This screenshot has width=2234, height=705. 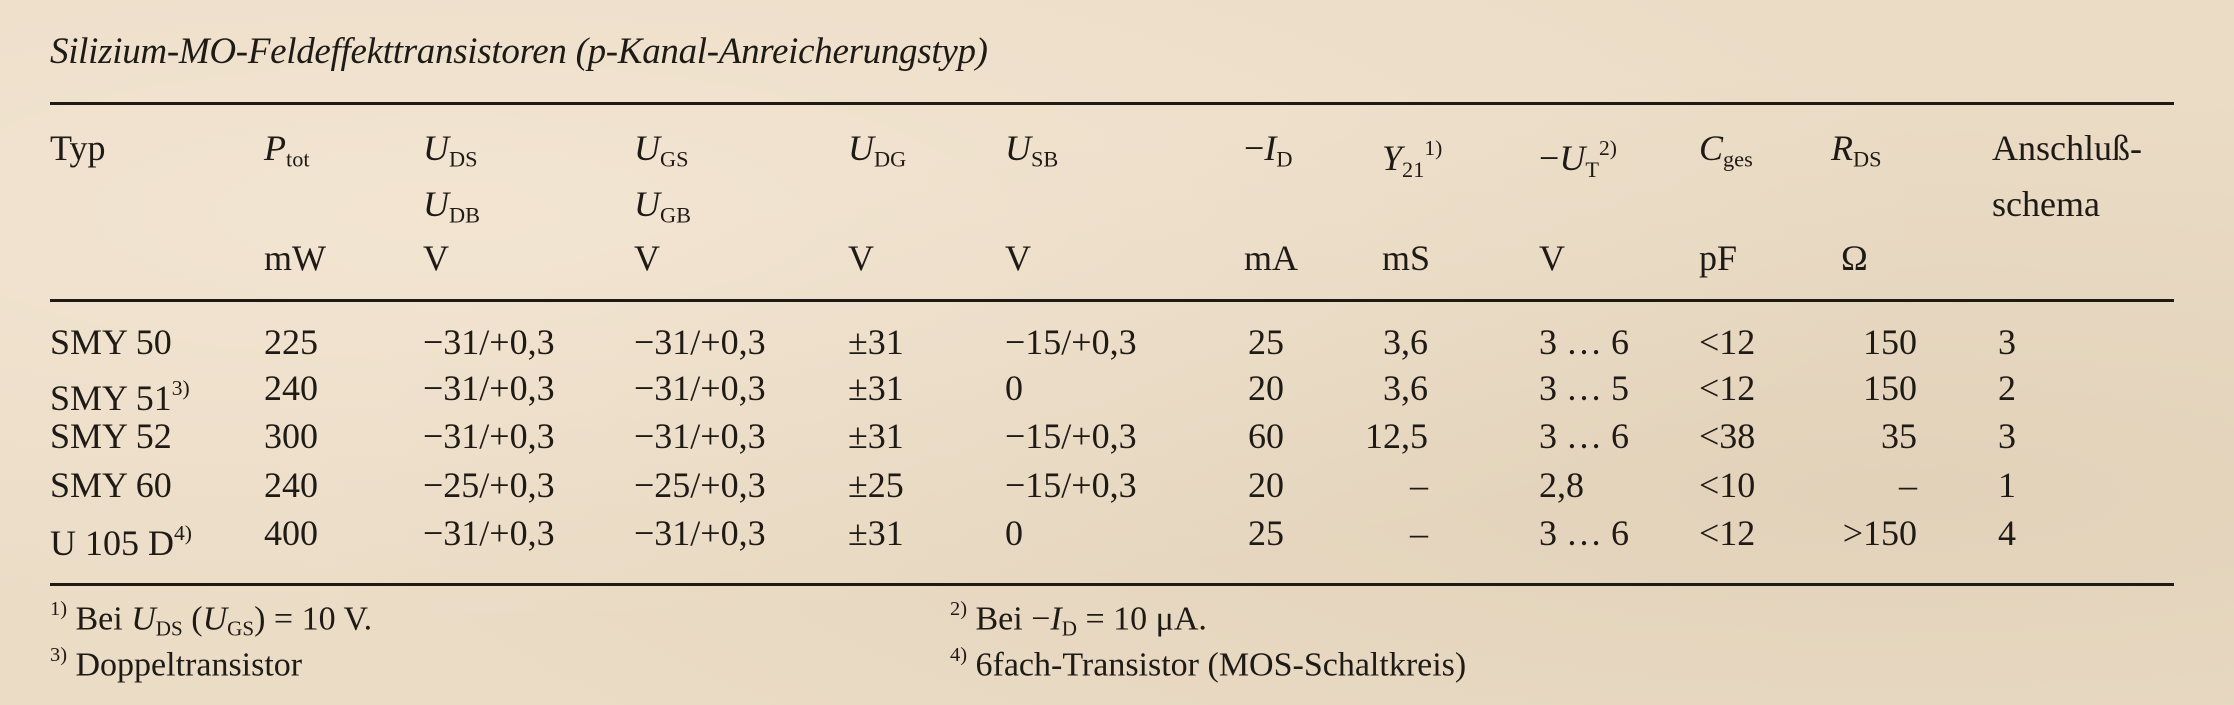 What do you see at coordinates (1266, 388) in the screenshot?
I see `cell-6: 20` at bounding box center [1266, 388].